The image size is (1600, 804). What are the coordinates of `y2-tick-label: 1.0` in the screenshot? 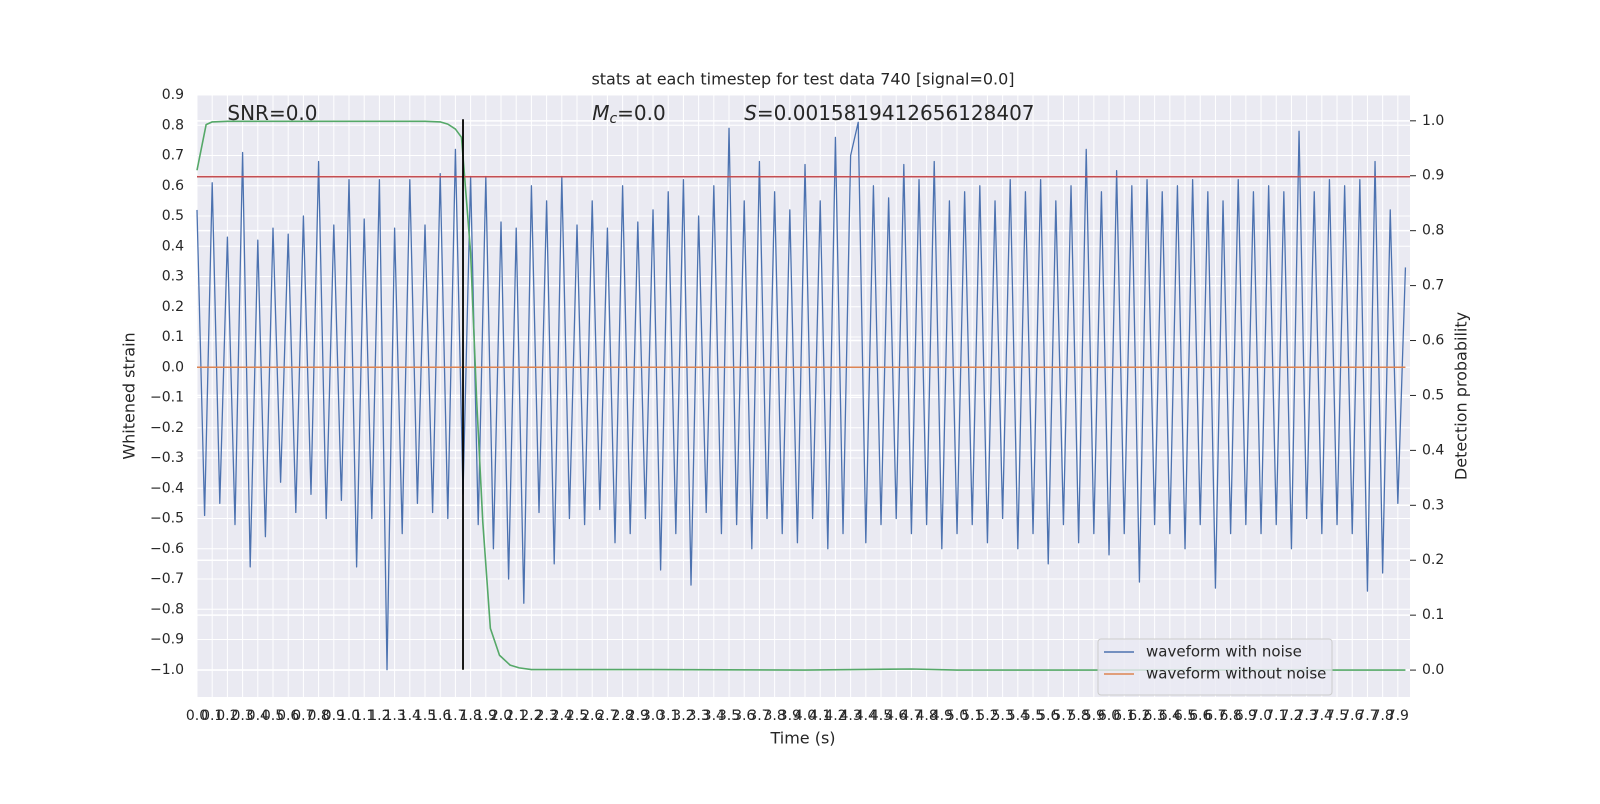 It's located at (1433, 121).